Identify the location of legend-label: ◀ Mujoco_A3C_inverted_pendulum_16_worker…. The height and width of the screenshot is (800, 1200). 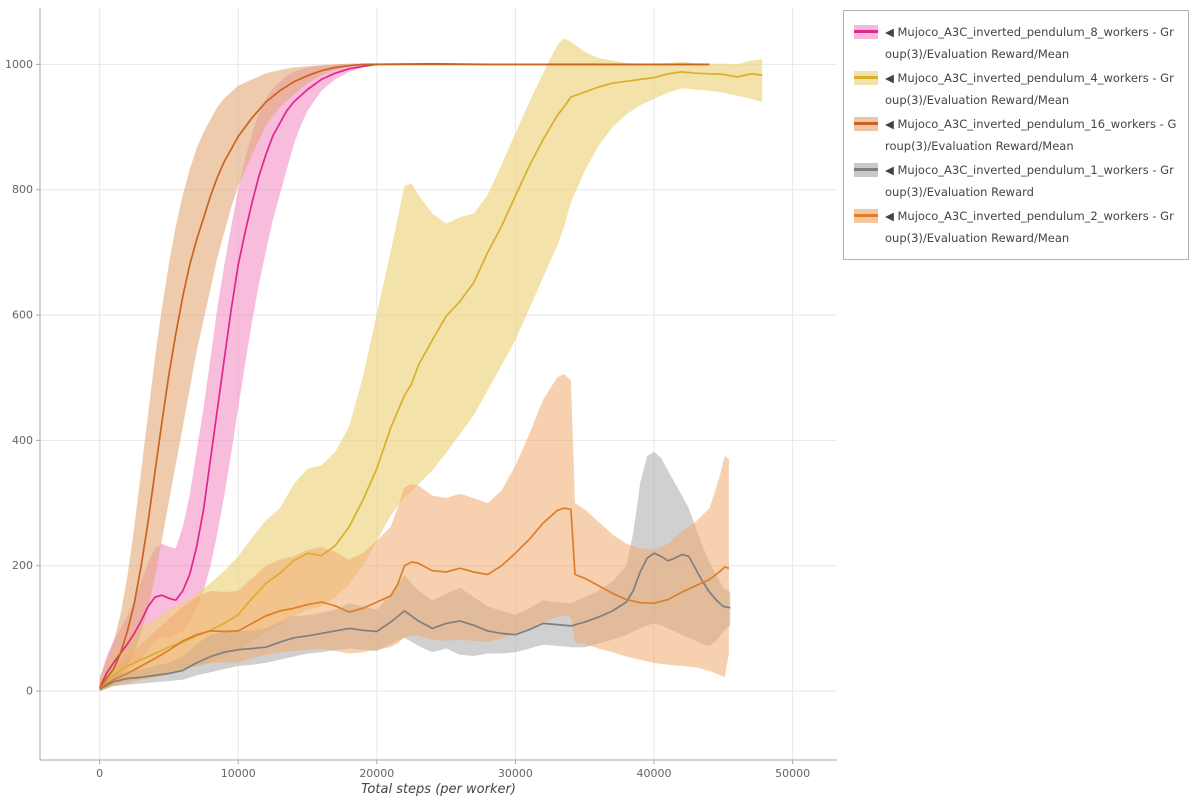
(1031, 135).